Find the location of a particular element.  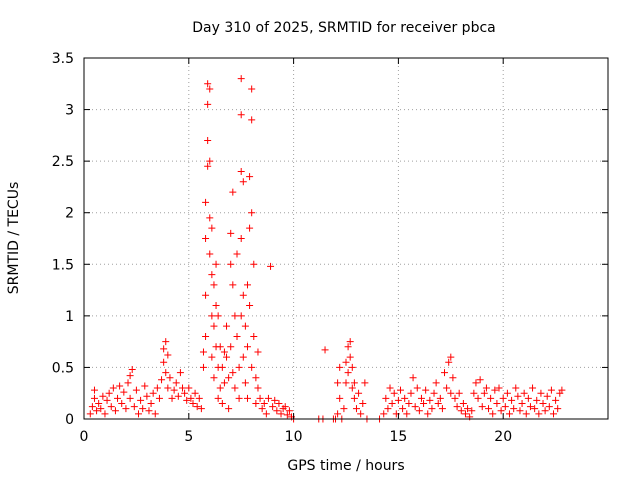

x-tick-labels: 0 5 10 15 20 is located at coordinates (296, 437).